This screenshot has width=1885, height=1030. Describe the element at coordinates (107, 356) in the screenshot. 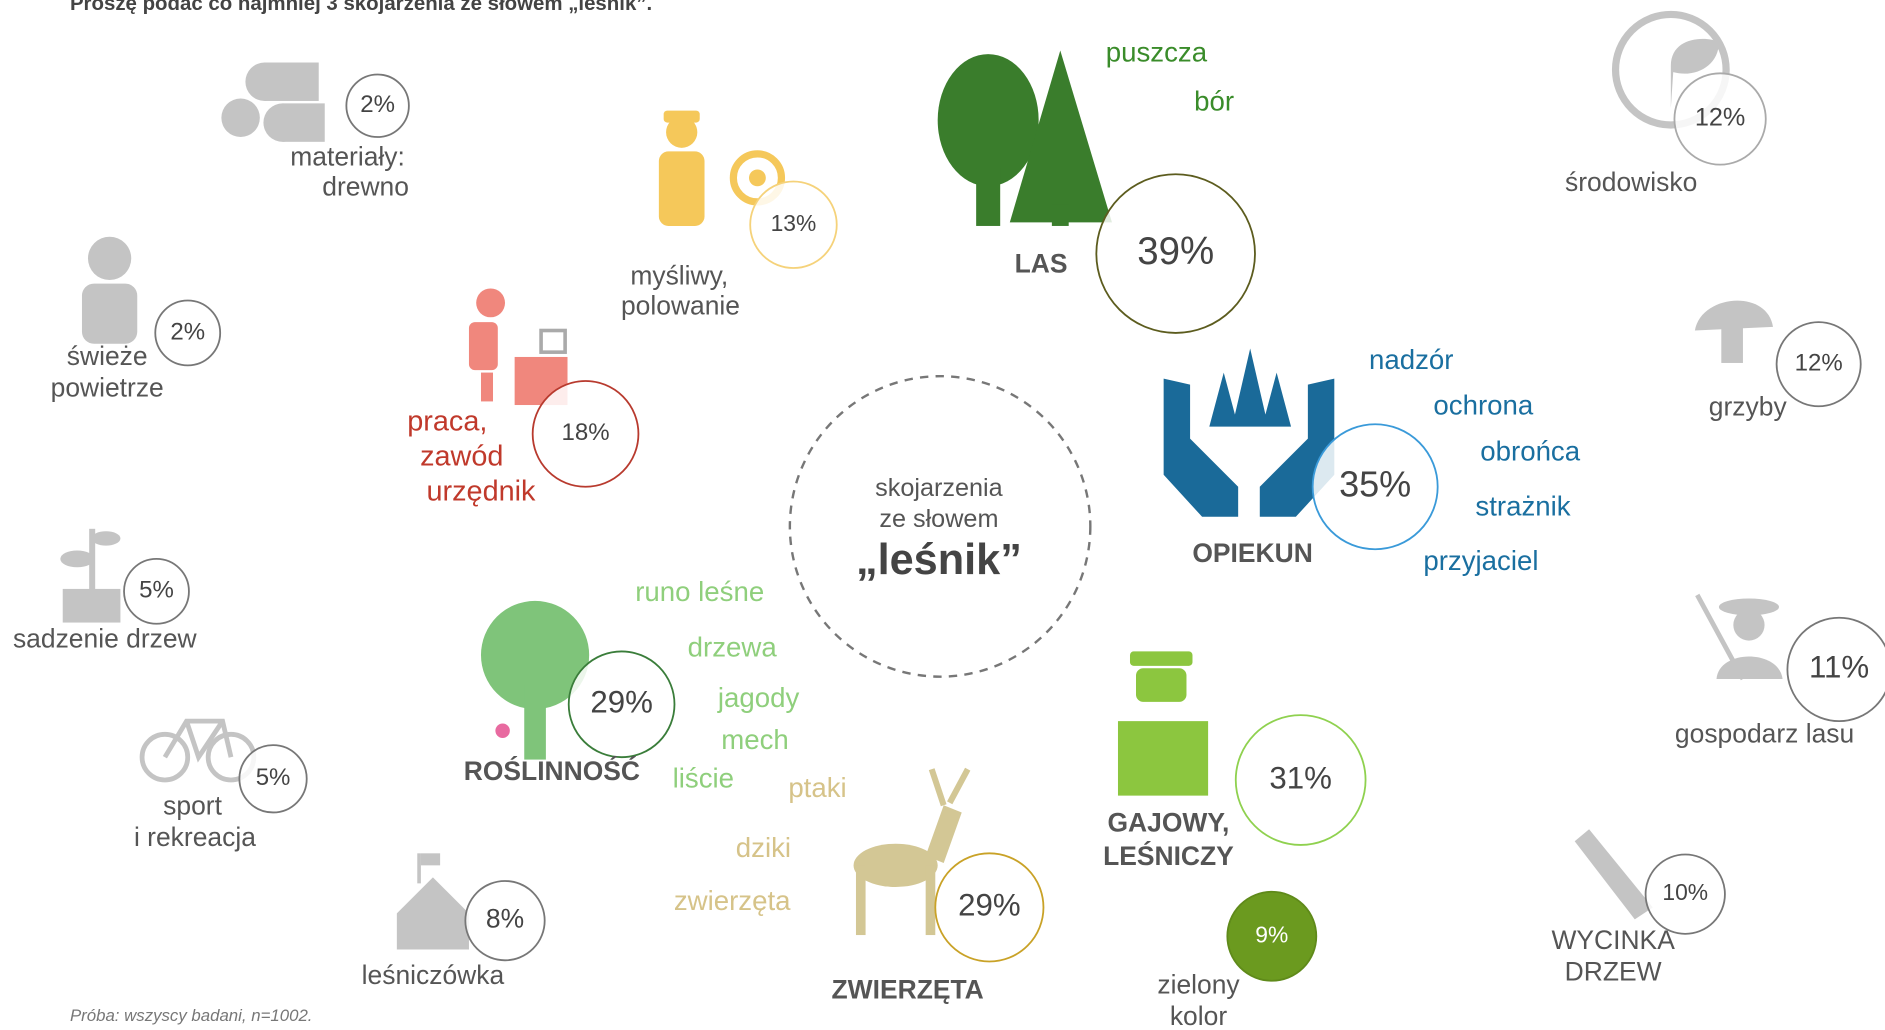

I see `item-label: świeże` at that location.